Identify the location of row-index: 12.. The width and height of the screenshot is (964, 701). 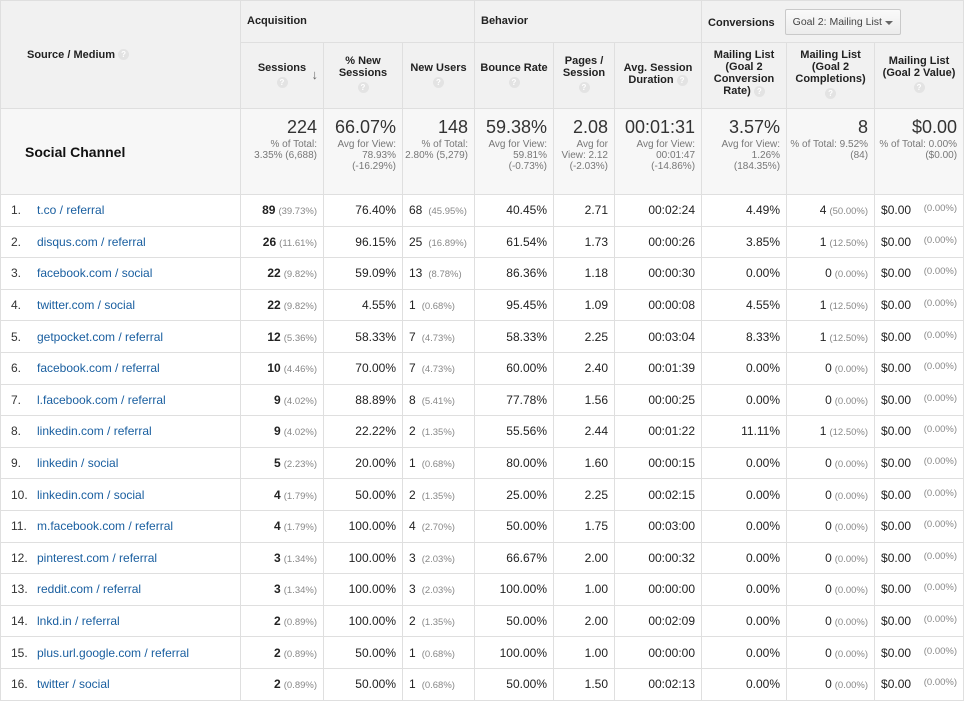
(19, 557).